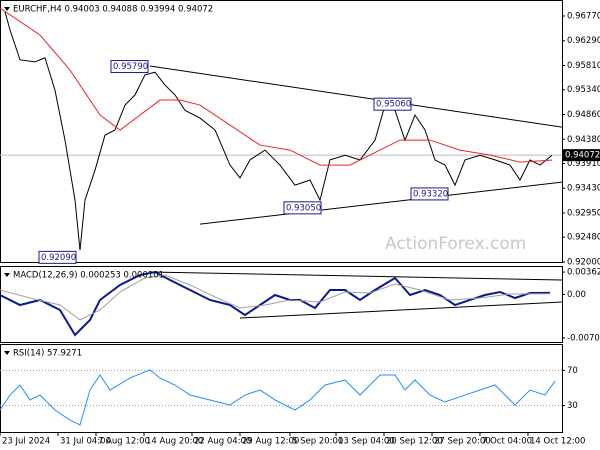 This screenshot has height=450, width=600. What do you see at coordinates (47, 354) in the screenshot?
I see `panel-title: RSI(14) 57.9271` at bounding box center [47, 354].